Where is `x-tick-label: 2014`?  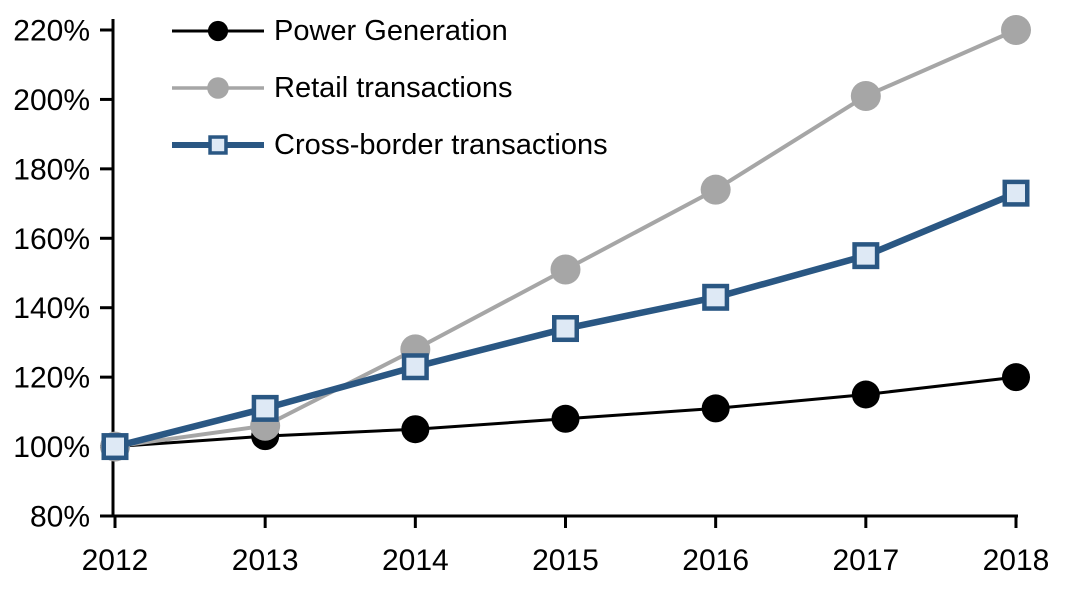 x-tick-label: 2014 is located at coordinates (415, 560).